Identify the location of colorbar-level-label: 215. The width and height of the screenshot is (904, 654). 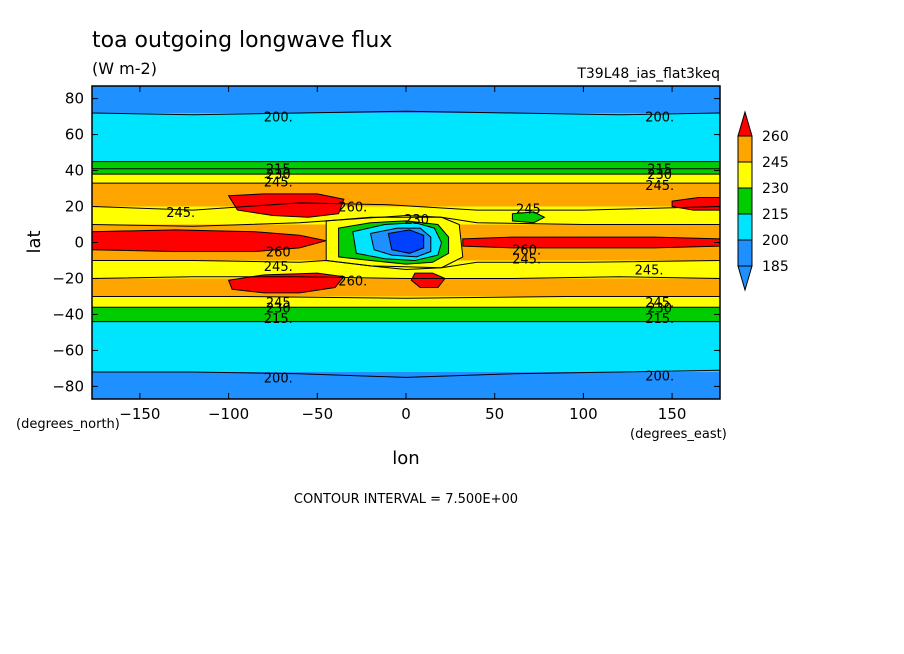
(775, 215).